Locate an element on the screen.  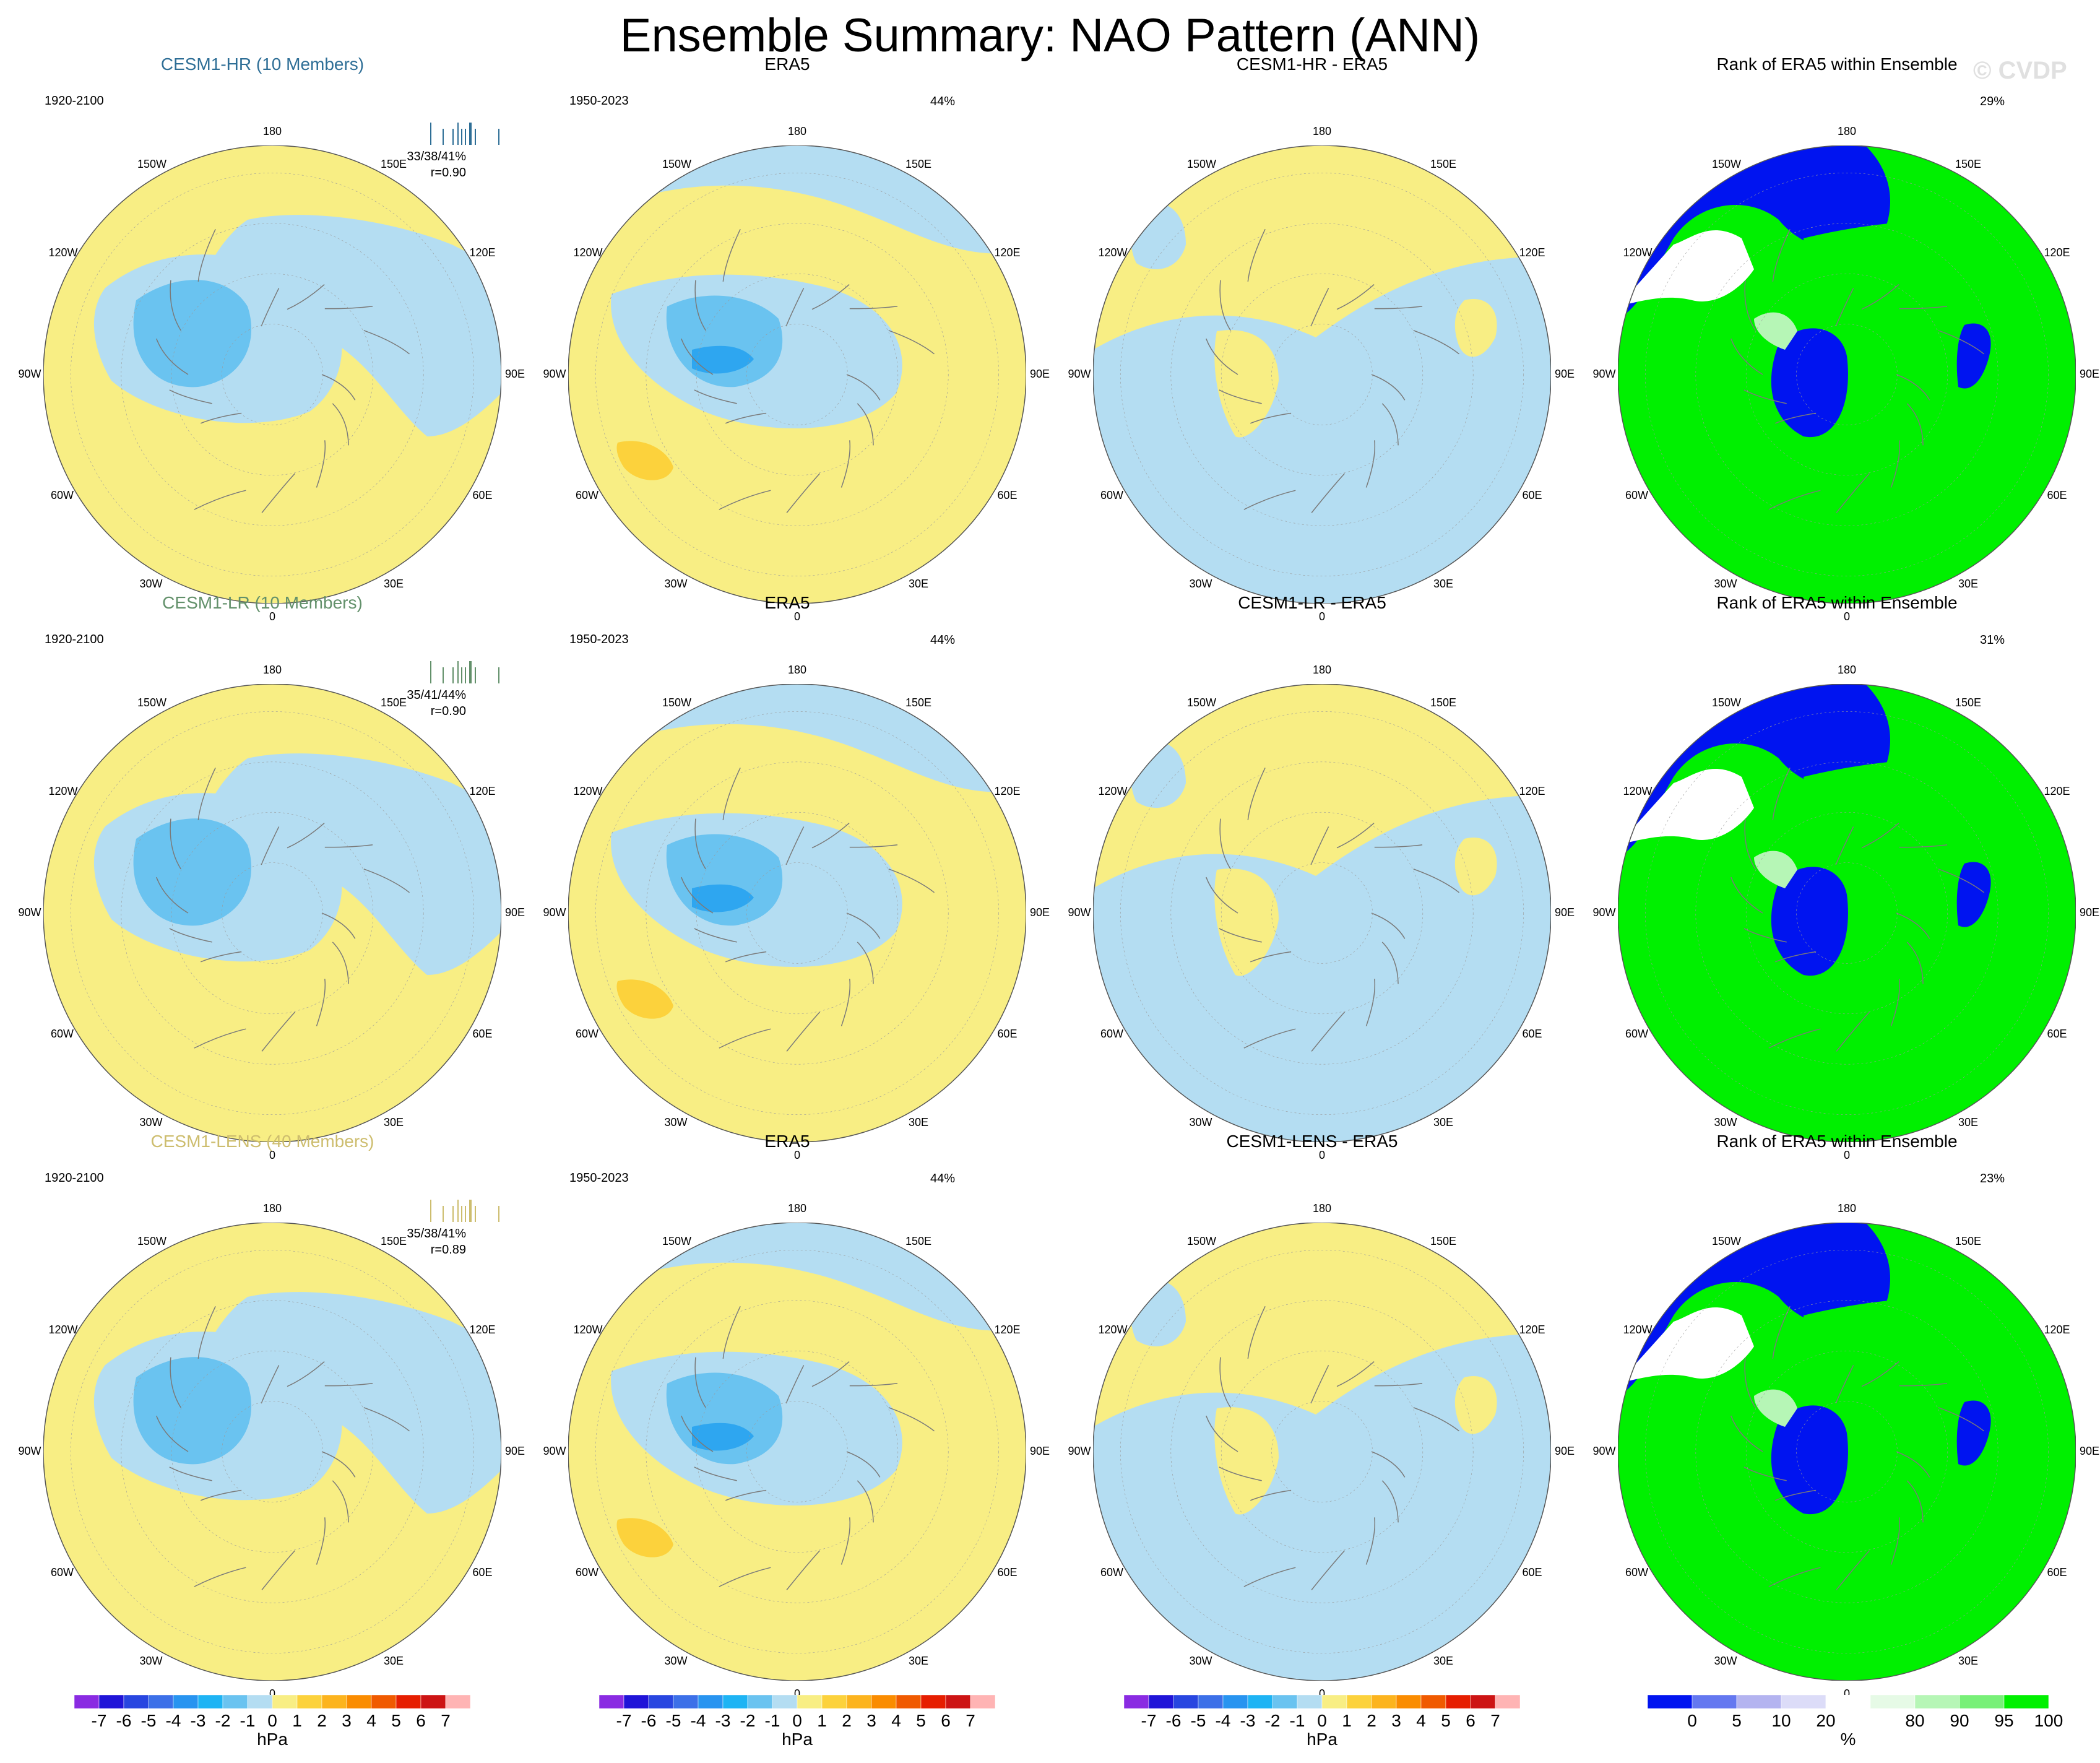
lon-label-ene: 120E is located at coordinates (482, 791).